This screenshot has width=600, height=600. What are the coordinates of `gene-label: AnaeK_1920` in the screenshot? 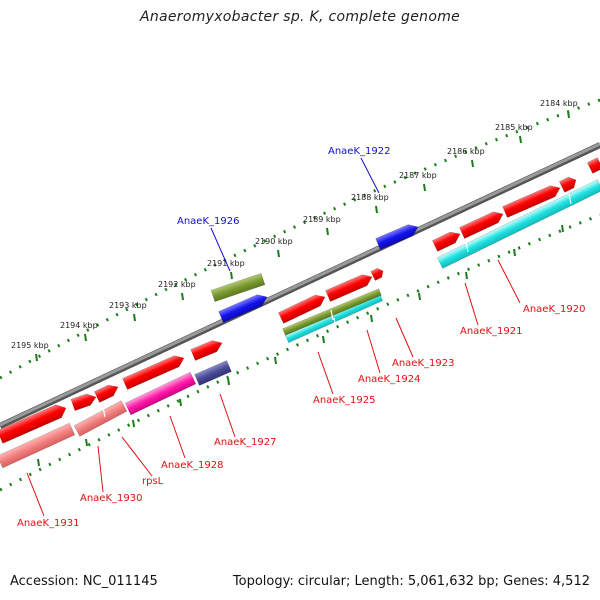 It's located at (554, 309).